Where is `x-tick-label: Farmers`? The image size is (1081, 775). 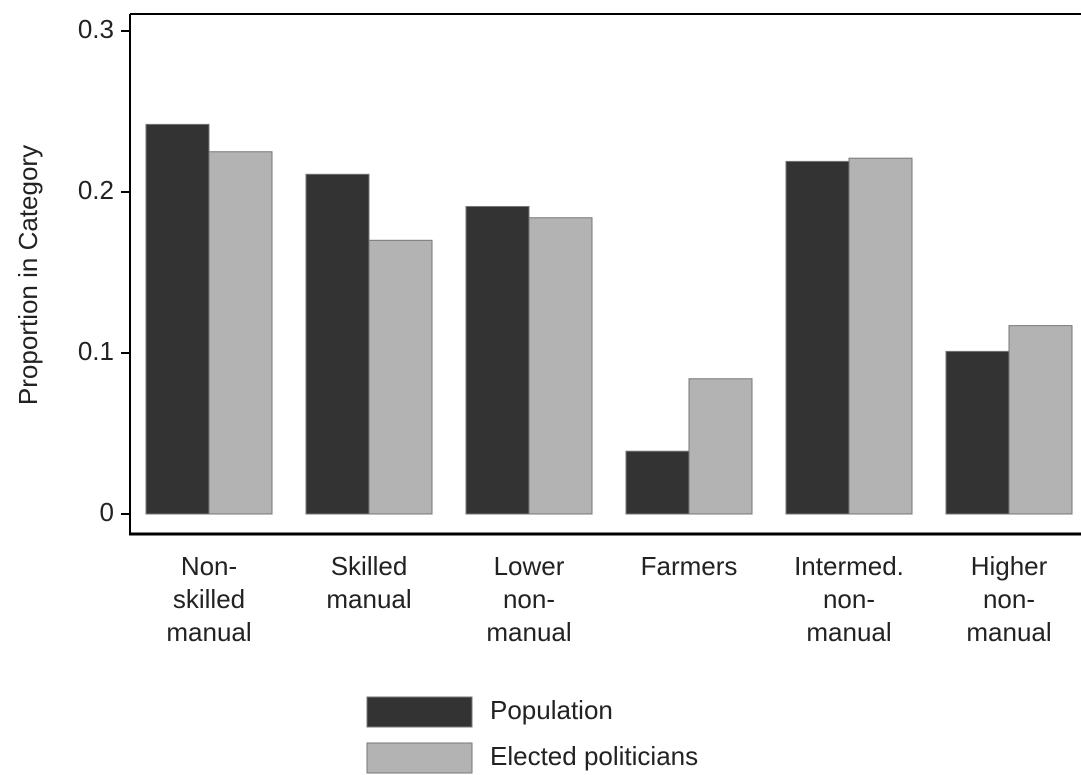 x-tick-label: Farmers is located at coordinates (689, 566).